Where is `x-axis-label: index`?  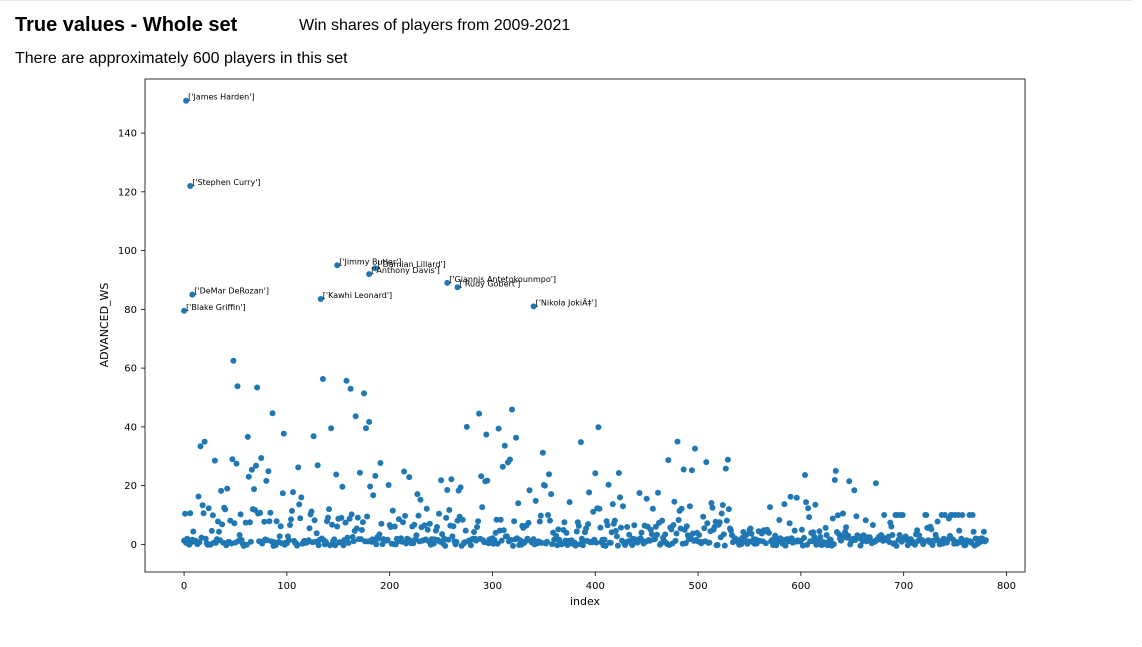 x-axis-label: index is located at coordinates (585, 601).